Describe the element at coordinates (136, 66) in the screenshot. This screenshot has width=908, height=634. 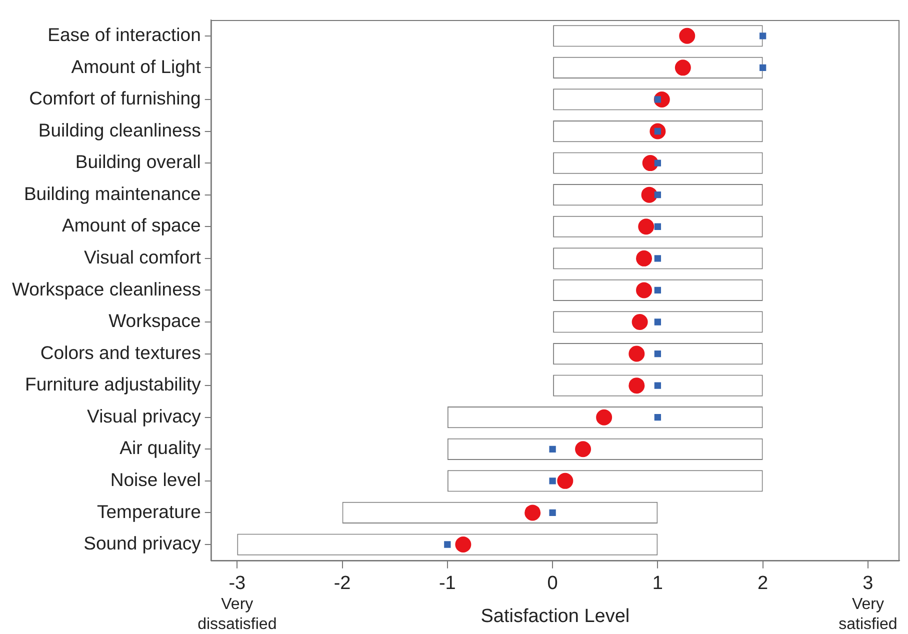
I see `y-tick-label: Amount of Light` at that location.